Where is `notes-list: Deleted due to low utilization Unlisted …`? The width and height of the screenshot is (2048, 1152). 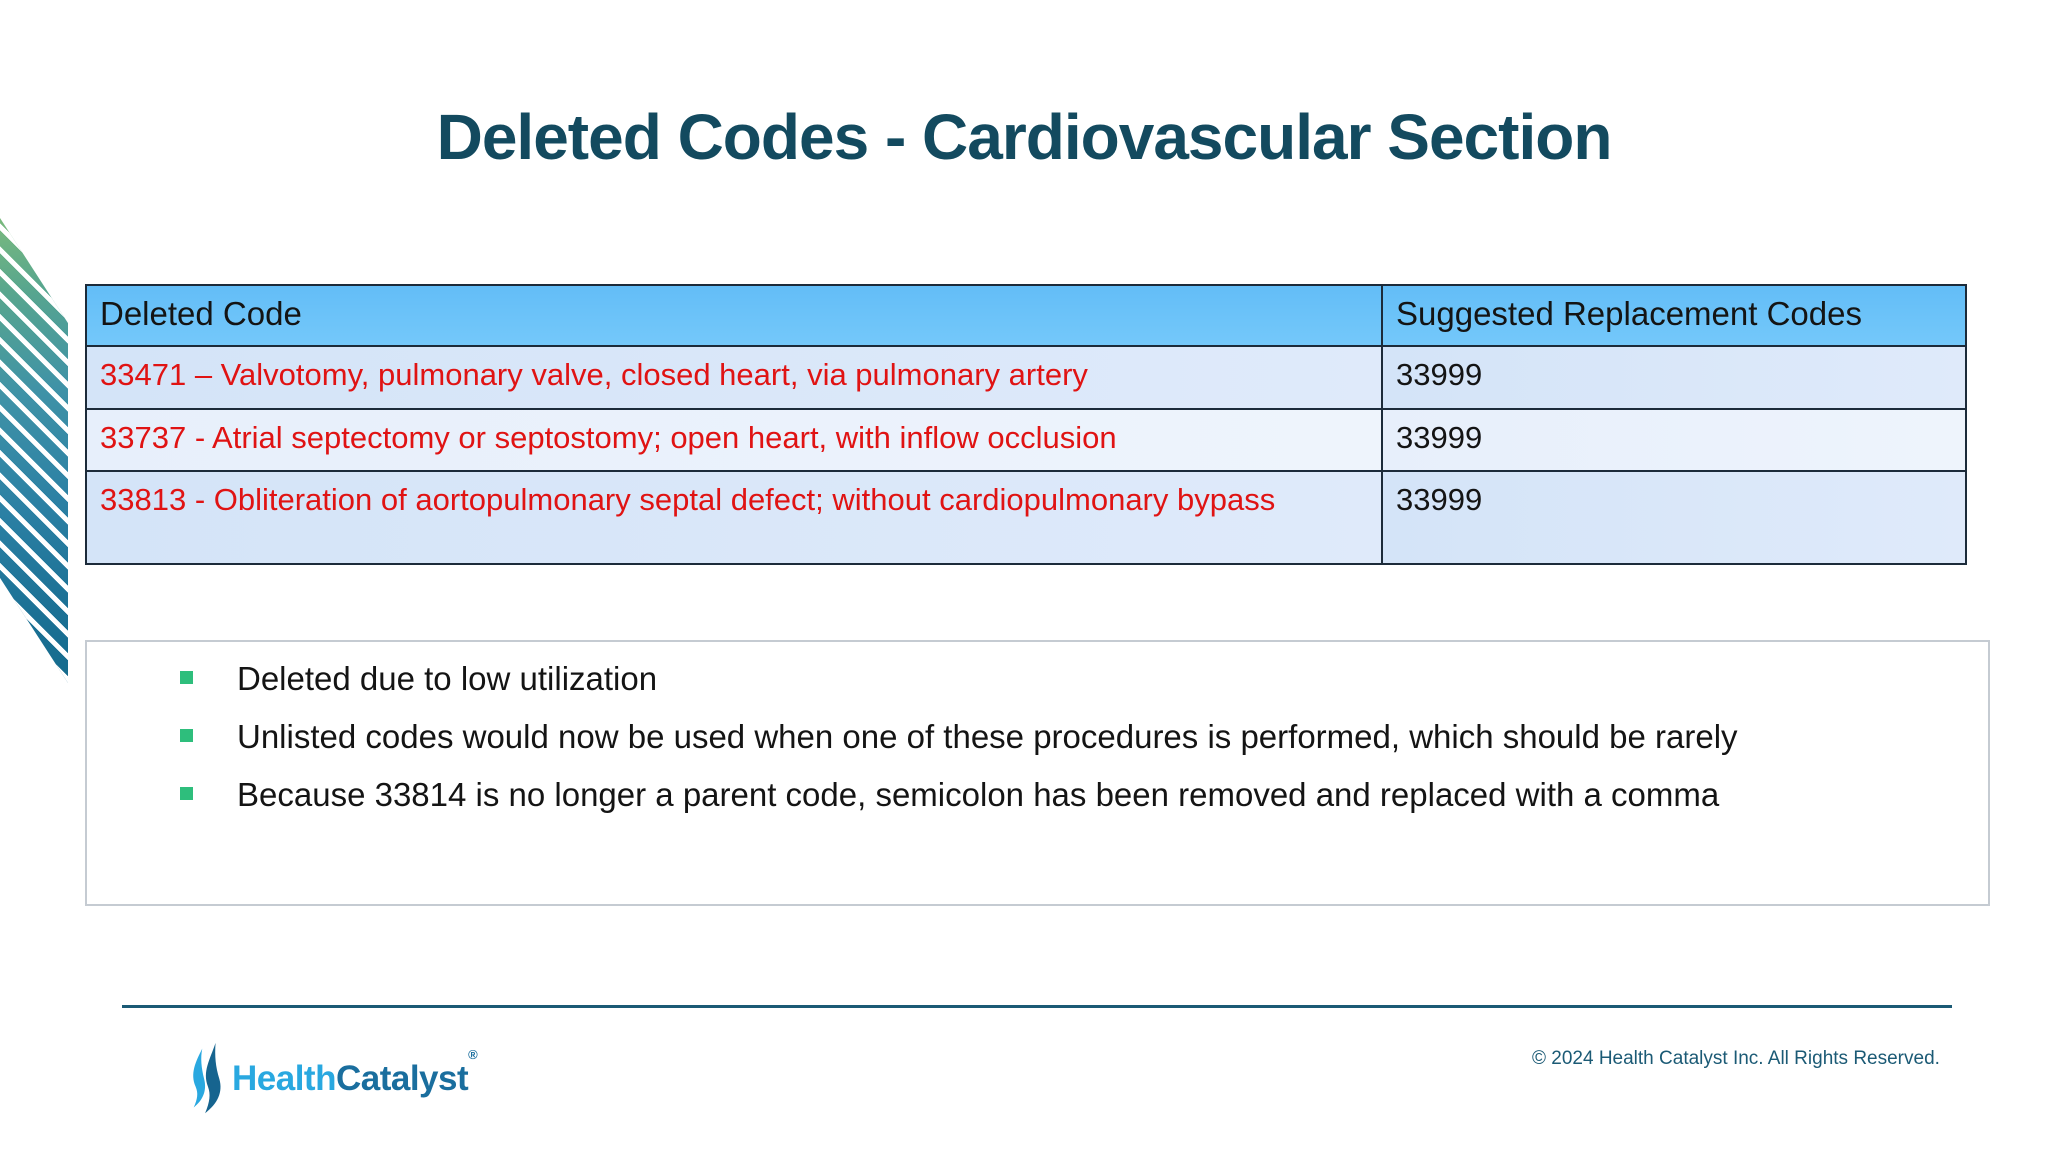 notes-list: Deleted due to low utilization Unlisted … is located at coordinates (1069, 737).